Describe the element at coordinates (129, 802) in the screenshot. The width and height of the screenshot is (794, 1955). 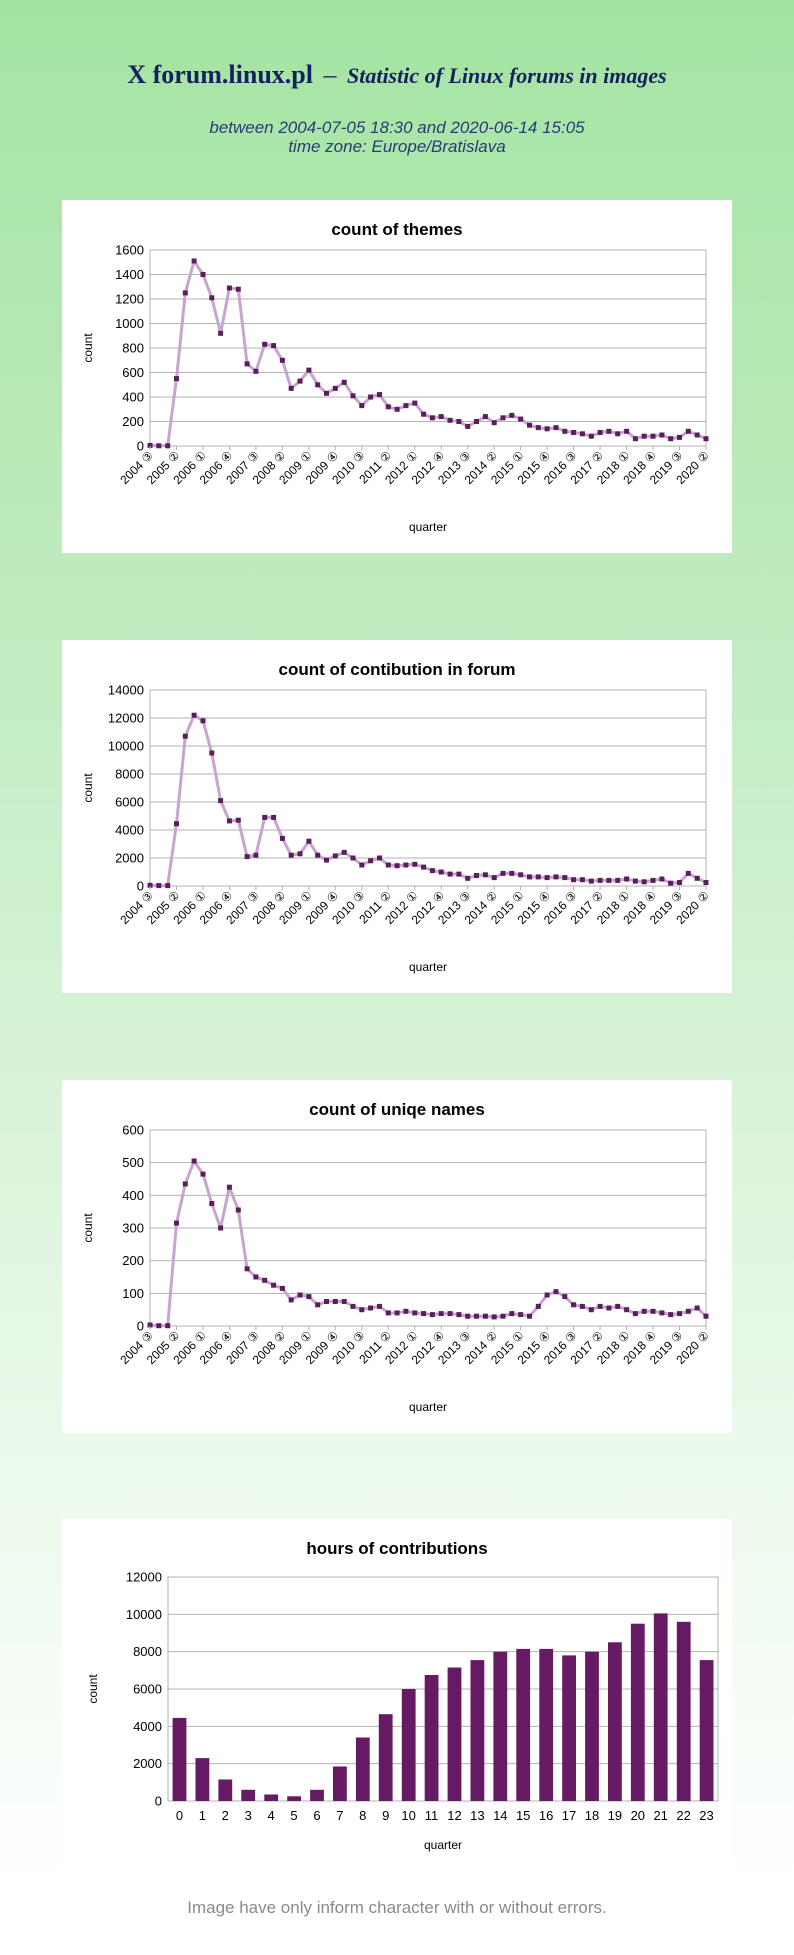
I see `y-tick-label: 6000` at that location.